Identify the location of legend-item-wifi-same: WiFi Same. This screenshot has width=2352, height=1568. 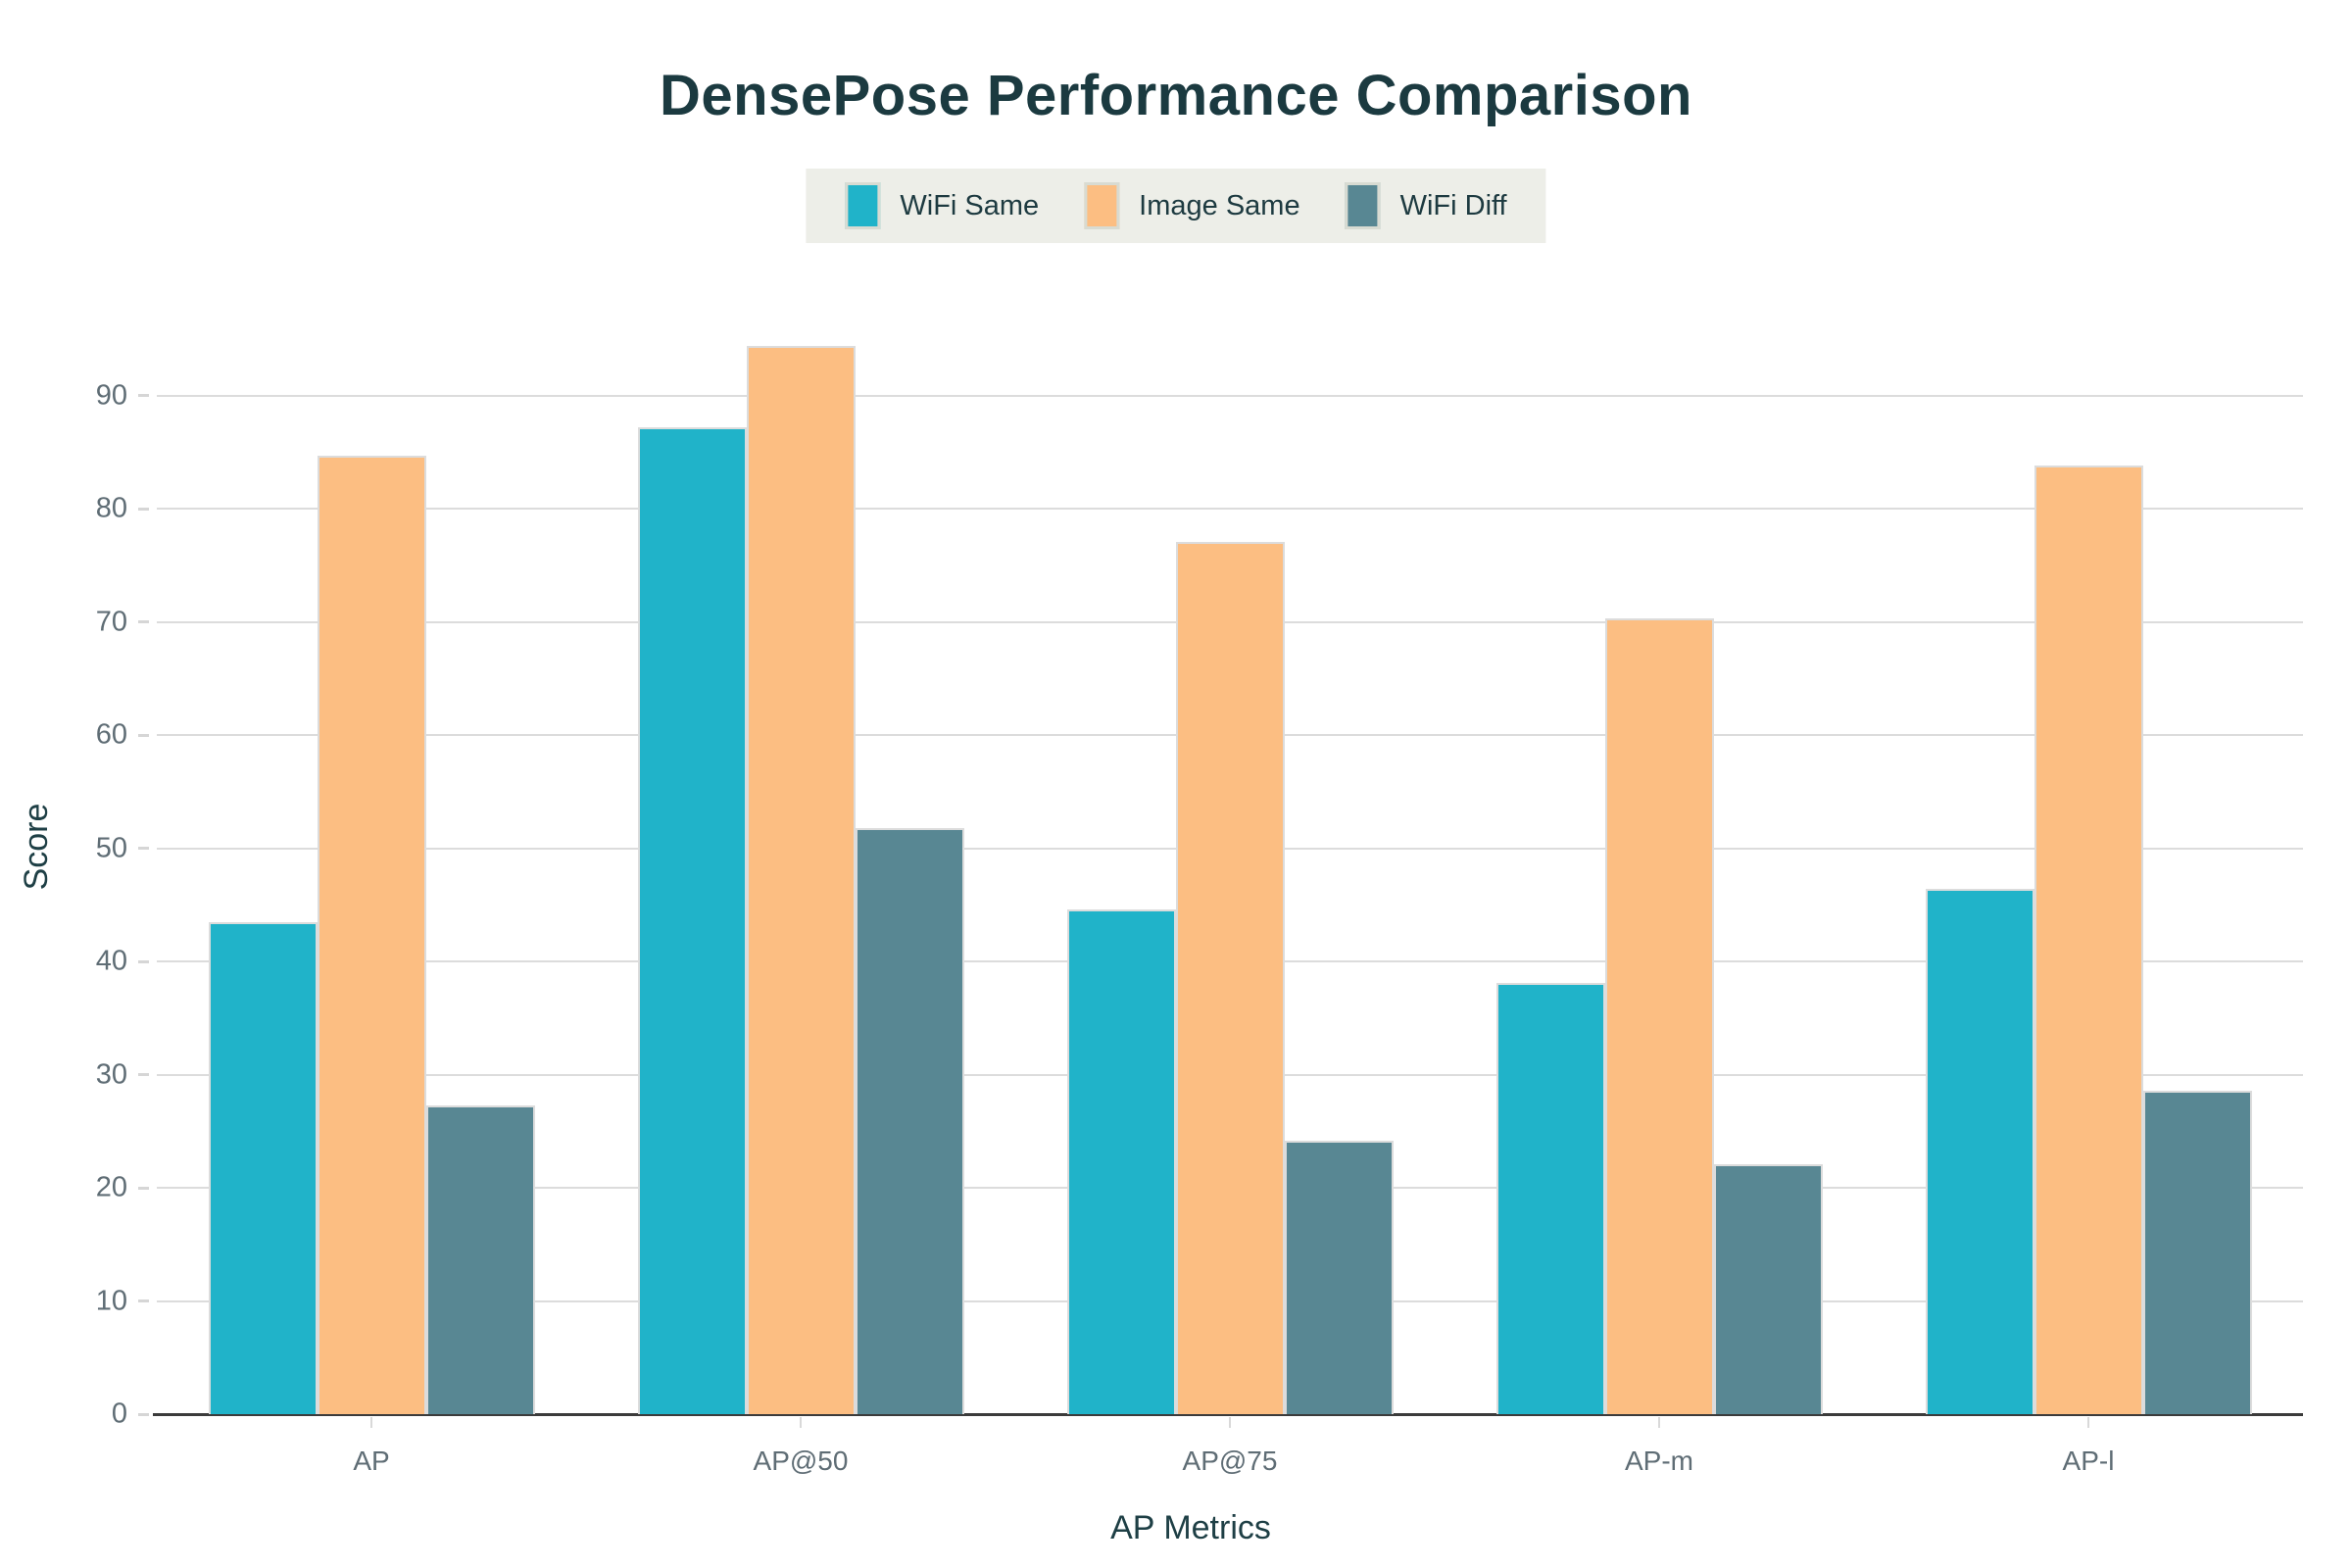
(942, 205).